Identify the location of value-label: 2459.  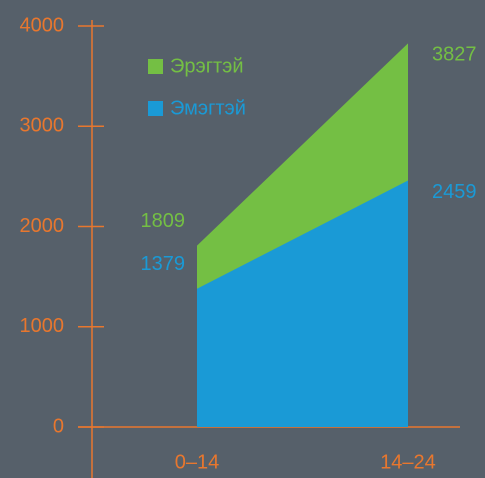
(454, 192).